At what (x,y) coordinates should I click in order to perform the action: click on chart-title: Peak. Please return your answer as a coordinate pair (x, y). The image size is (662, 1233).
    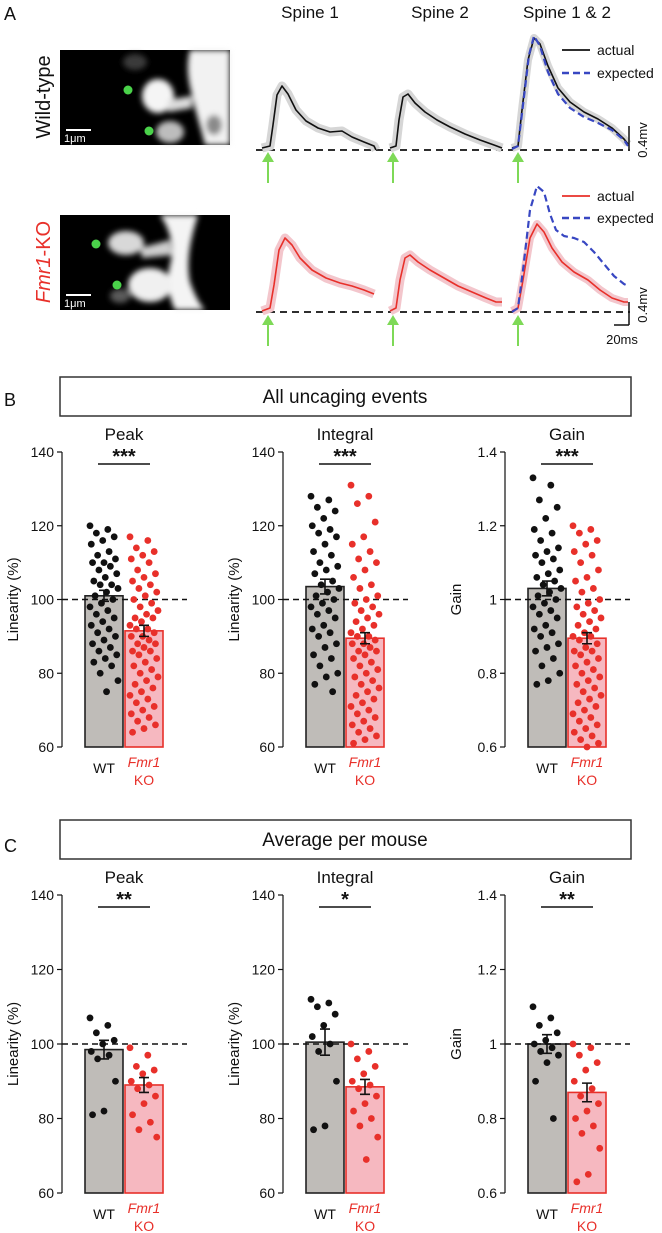
    Looking at the image, I should click on (124, 877).